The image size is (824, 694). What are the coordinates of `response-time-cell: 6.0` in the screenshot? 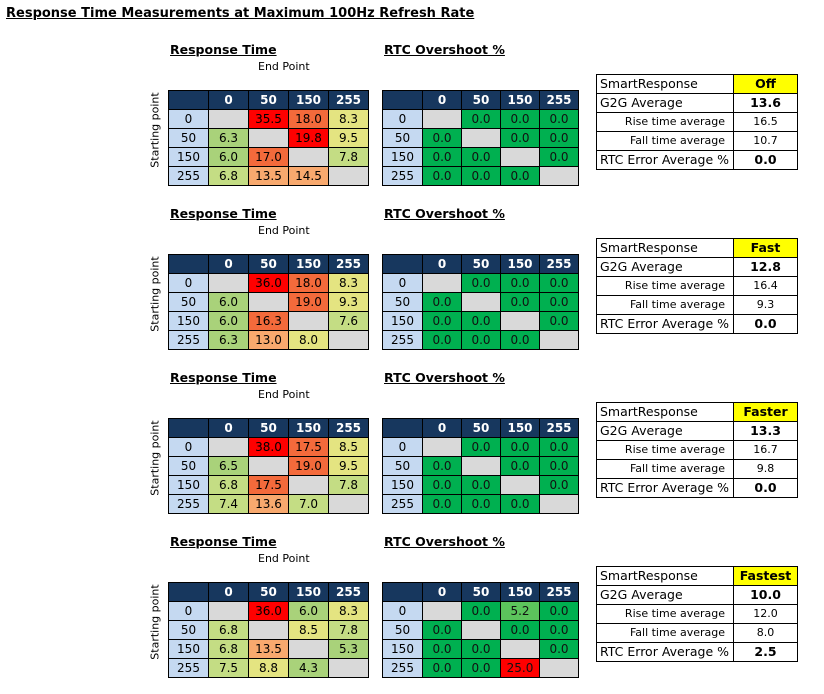 It's located at (228, 302).